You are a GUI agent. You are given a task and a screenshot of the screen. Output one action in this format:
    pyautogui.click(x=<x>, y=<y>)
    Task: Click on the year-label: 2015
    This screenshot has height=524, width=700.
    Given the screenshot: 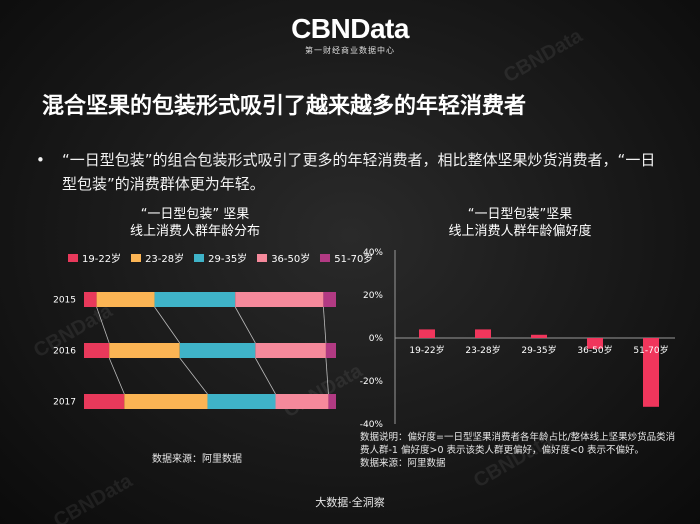 What is the action you would take?
    pyautogui.click(x=64, y=301)
    